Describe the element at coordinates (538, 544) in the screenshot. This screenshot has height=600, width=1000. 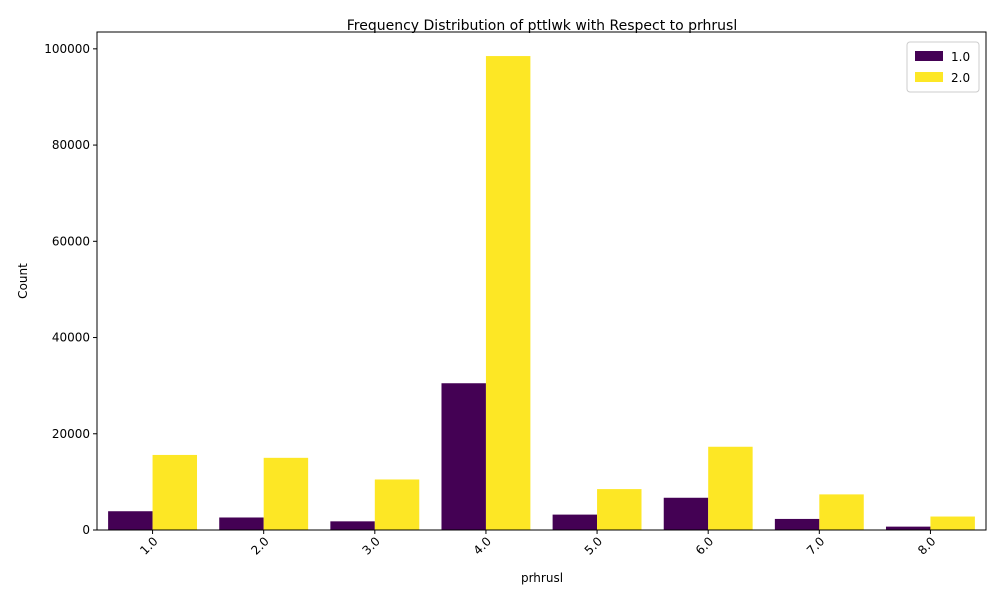
I see `x-axis: 1.0 2.0 3.0 4.0 5.0 6.0 7.0 8.0` at that location.